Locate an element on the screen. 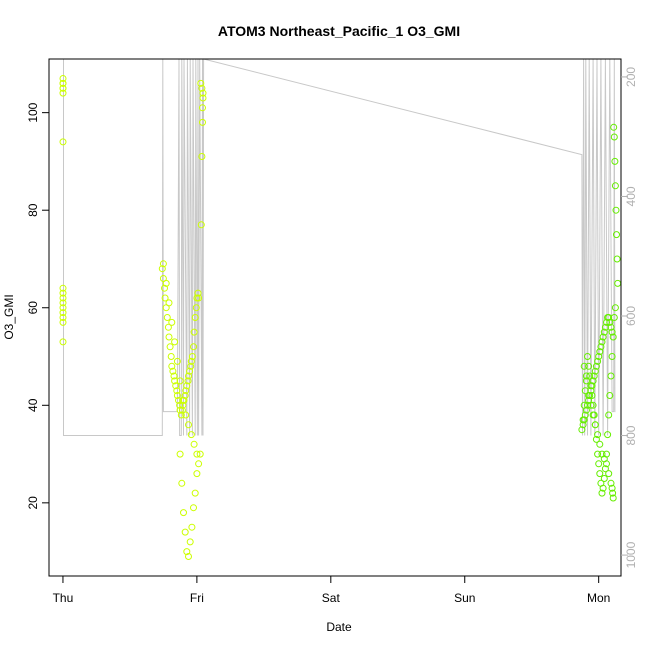  y-tick-label: 20 is located at coordinates (33, 503).